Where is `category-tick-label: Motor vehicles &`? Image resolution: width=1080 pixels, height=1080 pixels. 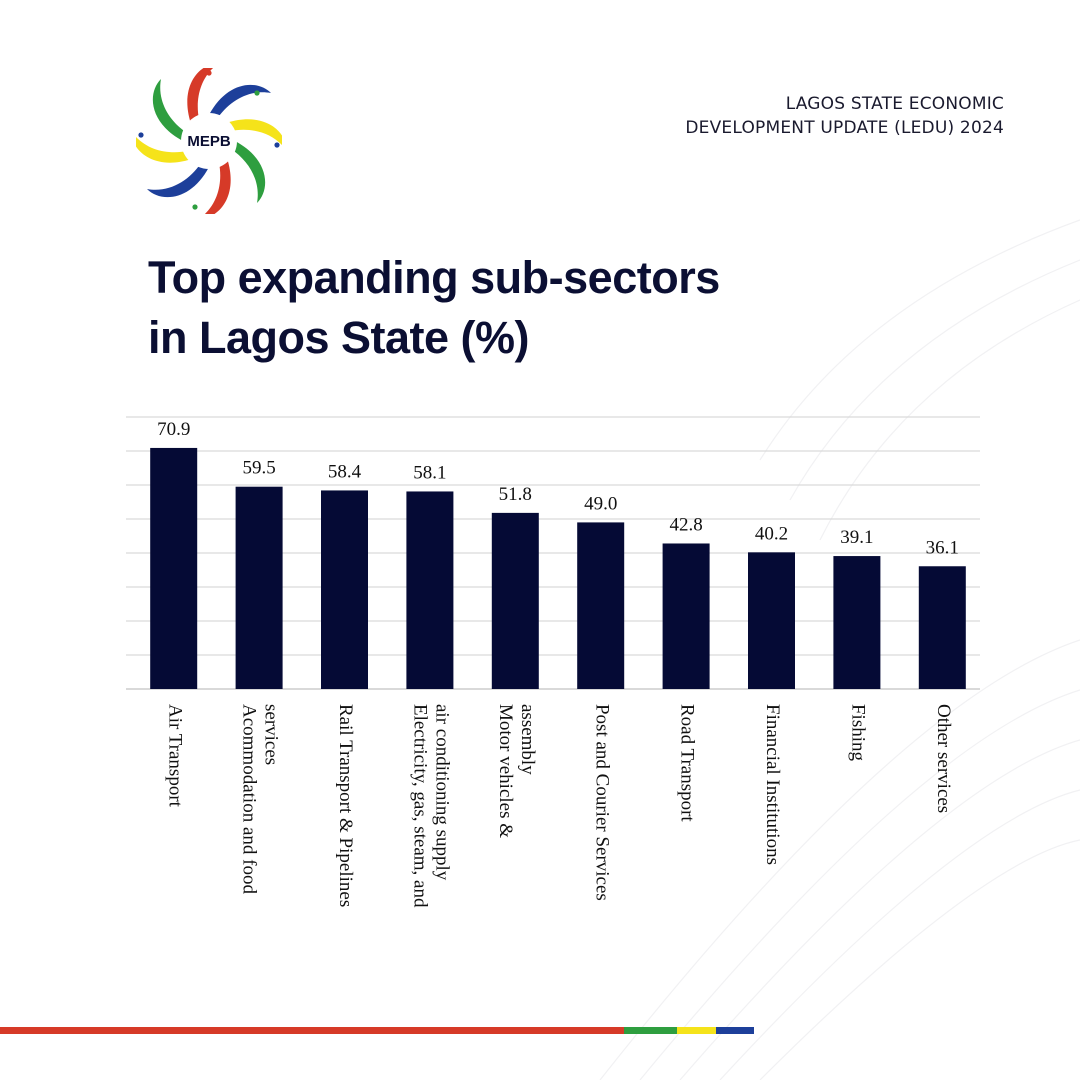 category-tick-label: Motor vehicles & is located at coordinates (505, 771).